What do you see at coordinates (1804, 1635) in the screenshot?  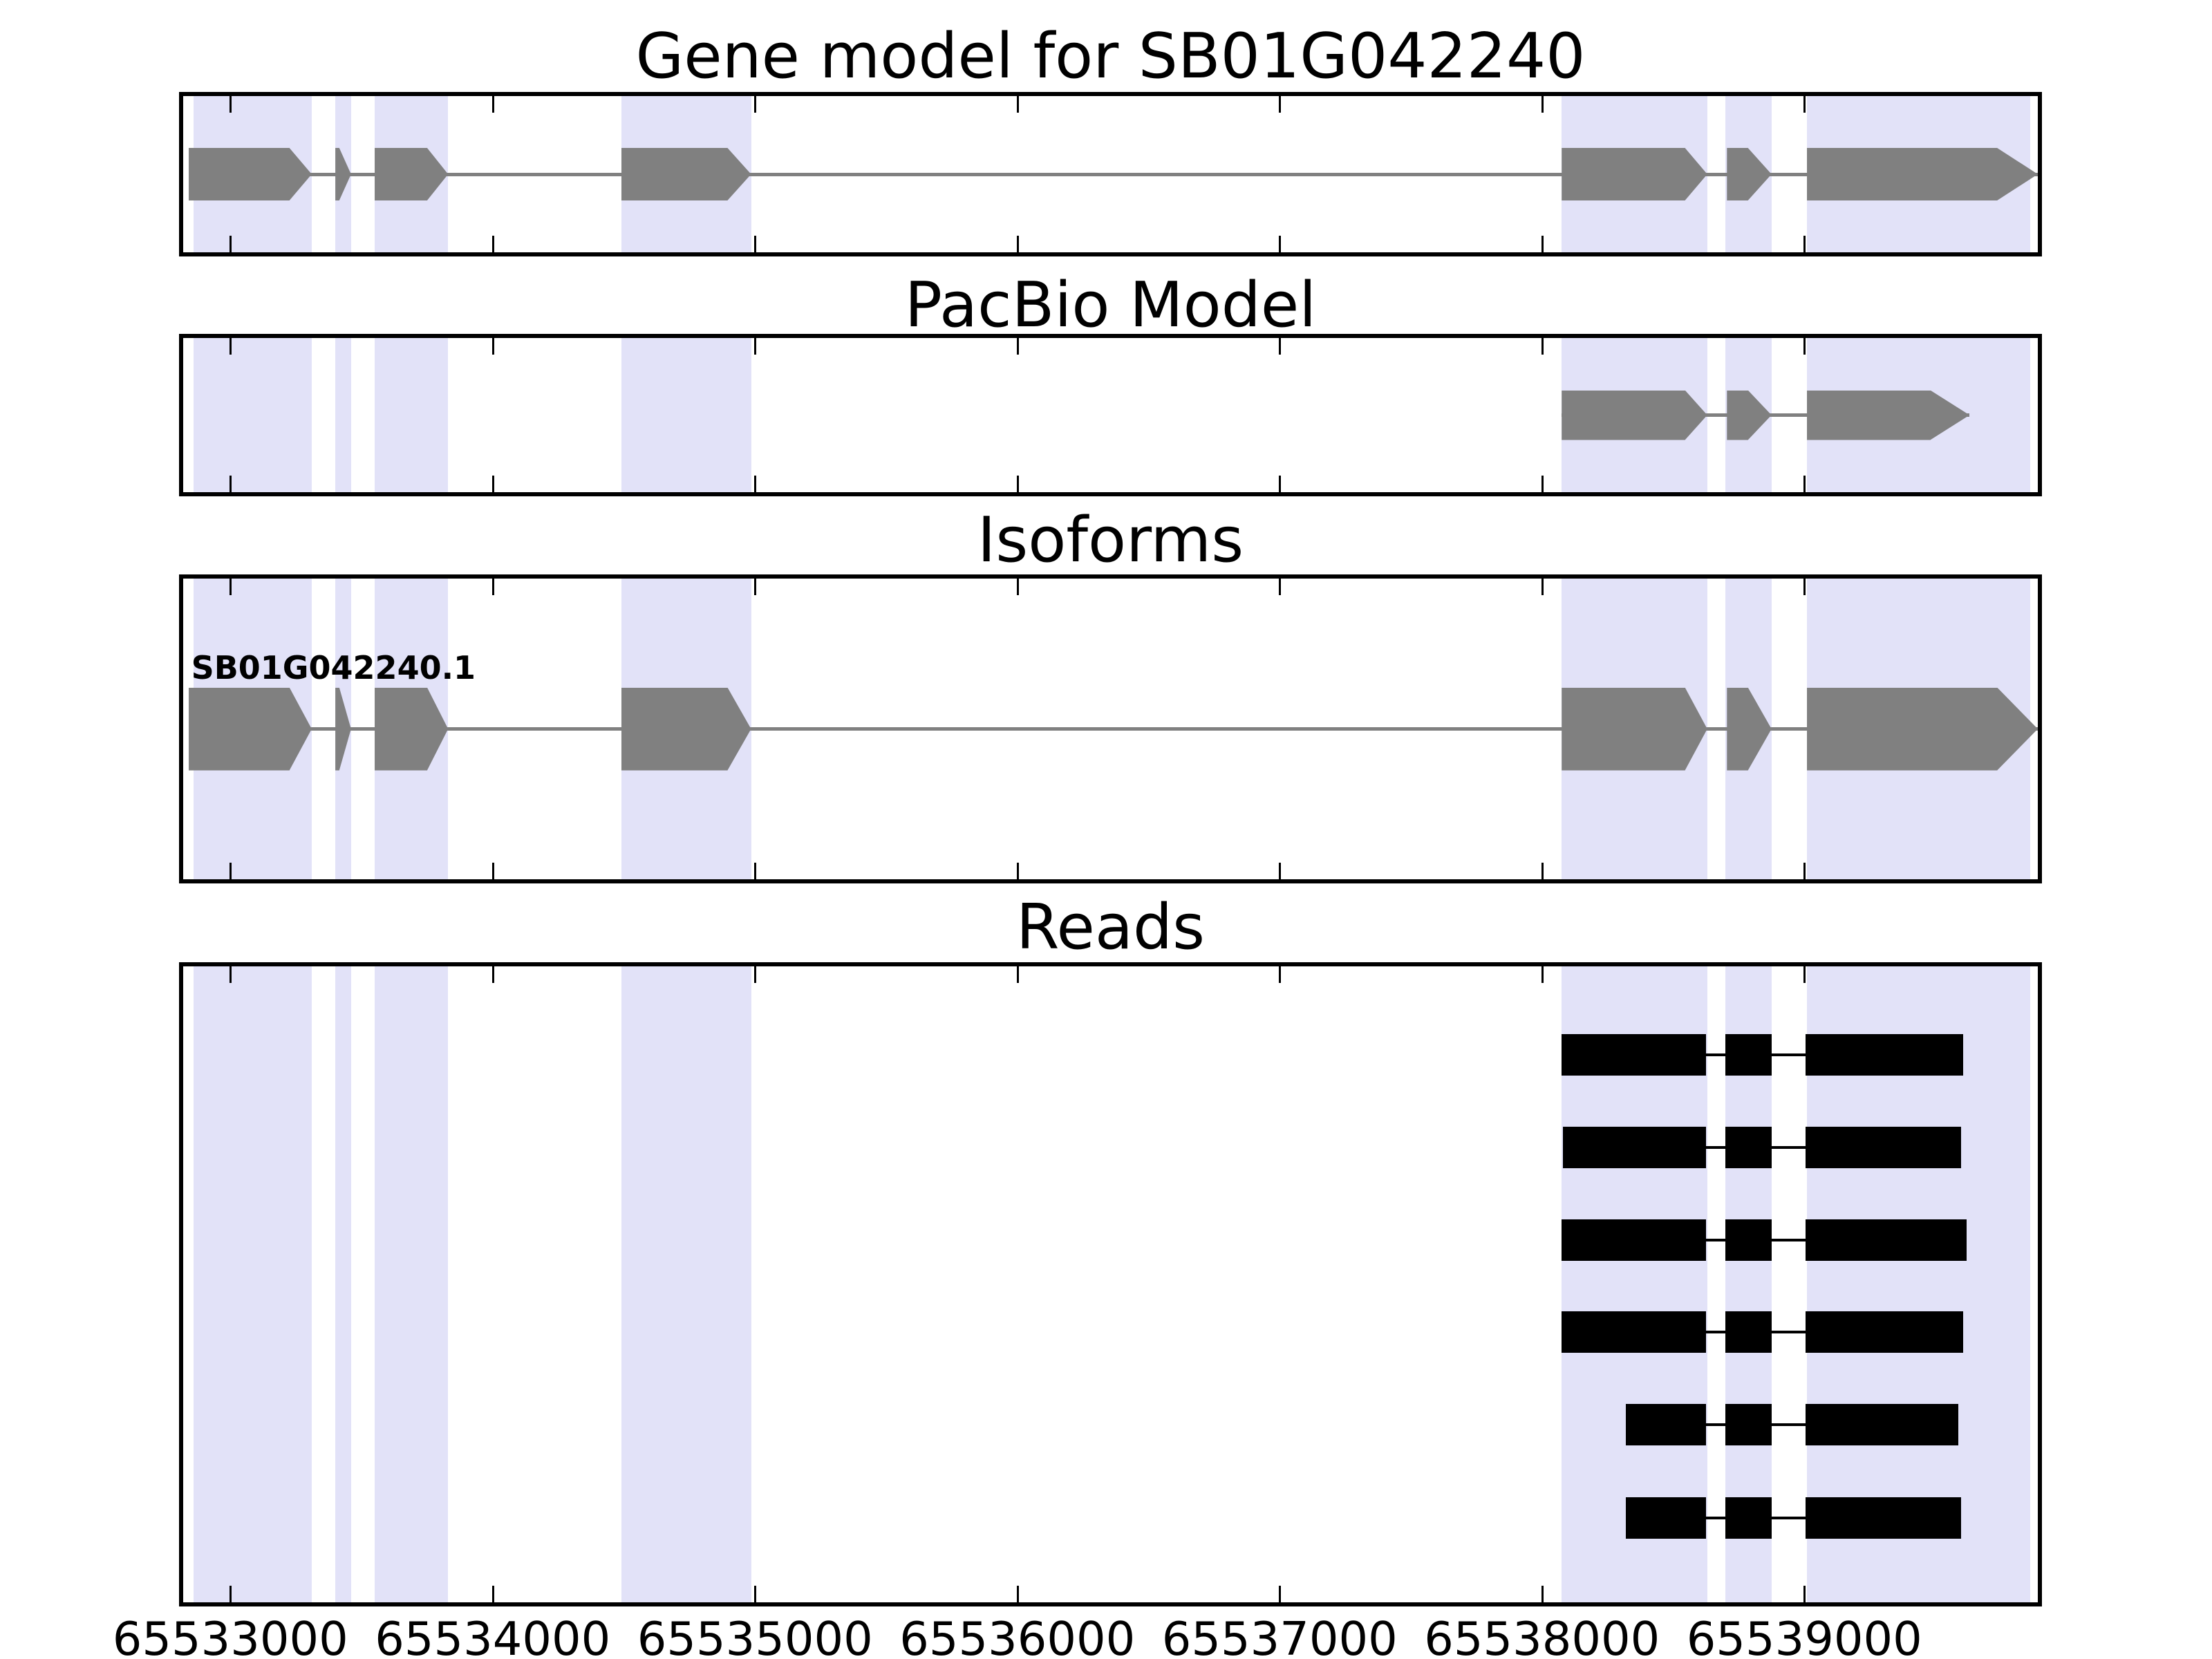 I see `x-tick-label: 65539000` at bounding box center [1804, 1635].